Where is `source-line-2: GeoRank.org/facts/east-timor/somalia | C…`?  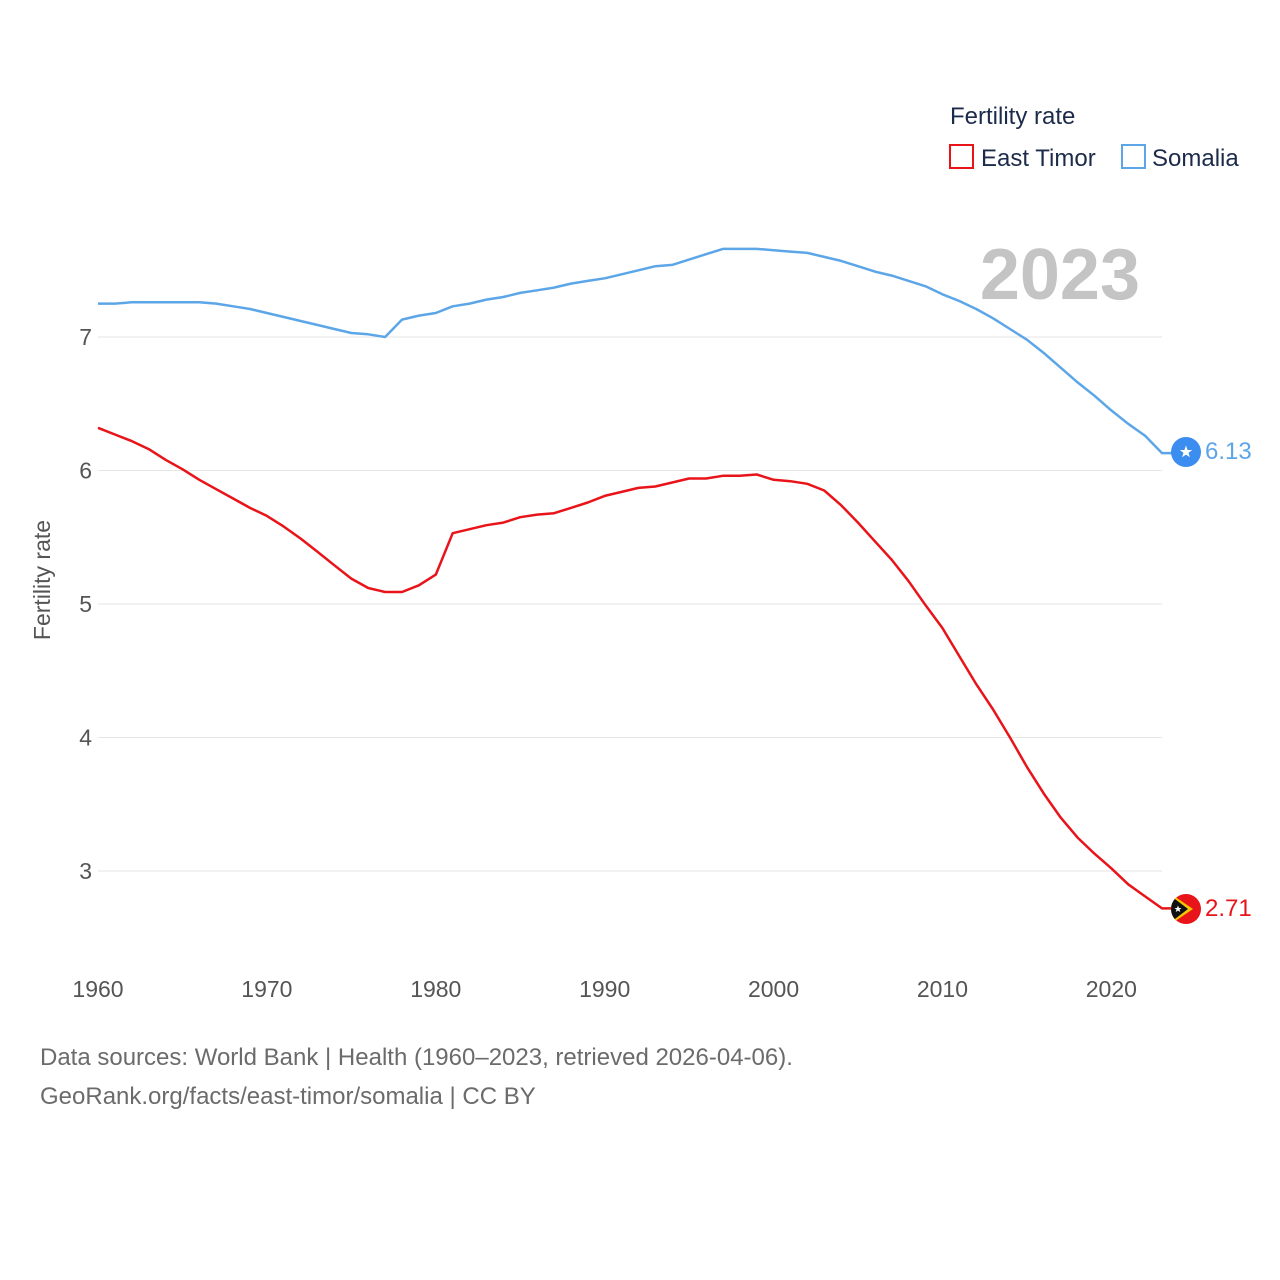
source-line-2: GeoRank.org/facts/east-timor/somalia | C… is located at coordinates (288, 1096).